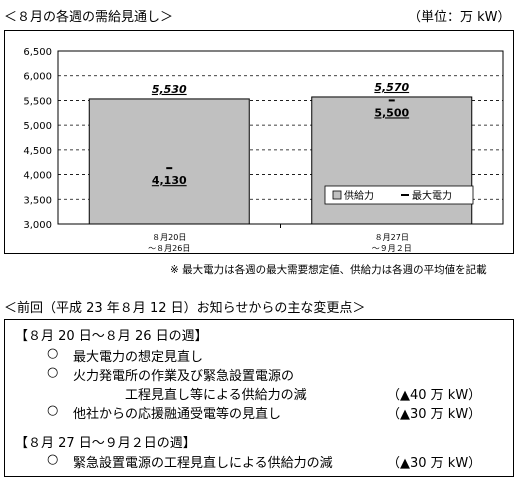 The width and height of the screenshot is (521, 483). I want to click on max-demand-data-label: 5,500, so click(391, 112).